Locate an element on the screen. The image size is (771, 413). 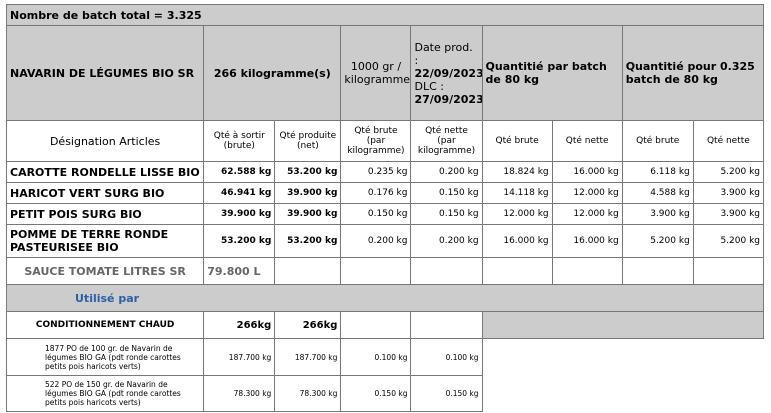
conditionnement-name: CONDITIONNEMENT CHAUD is located at coordinates (105, 325).